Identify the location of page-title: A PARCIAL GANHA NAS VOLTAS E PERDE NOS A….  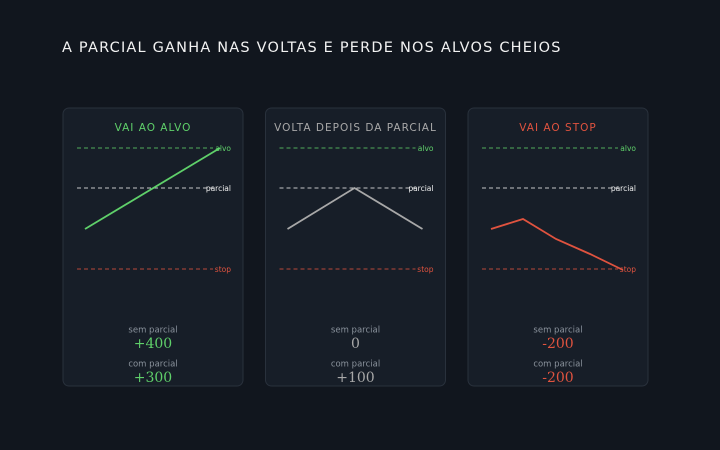
(312, 48).